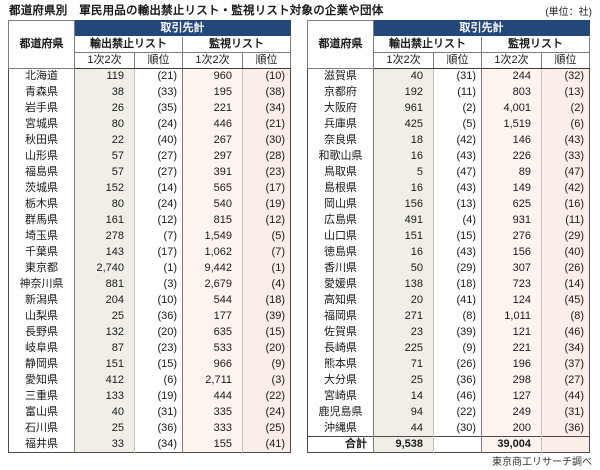  Describe the element at coordinates (266, 204) in the screenshot. I see `watch-rank-cell: (19)` at that location.